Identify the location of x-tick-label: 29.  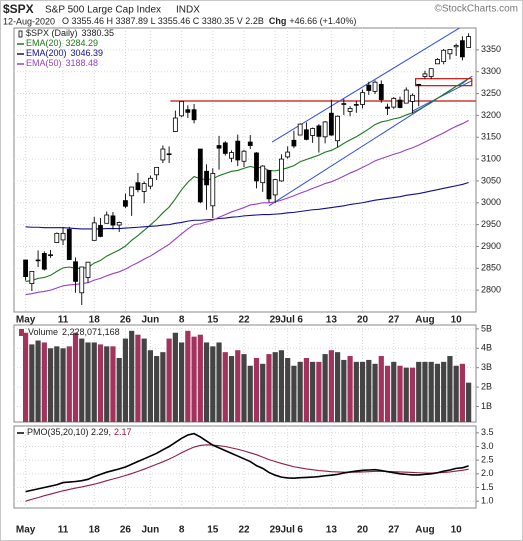
(276, 320).